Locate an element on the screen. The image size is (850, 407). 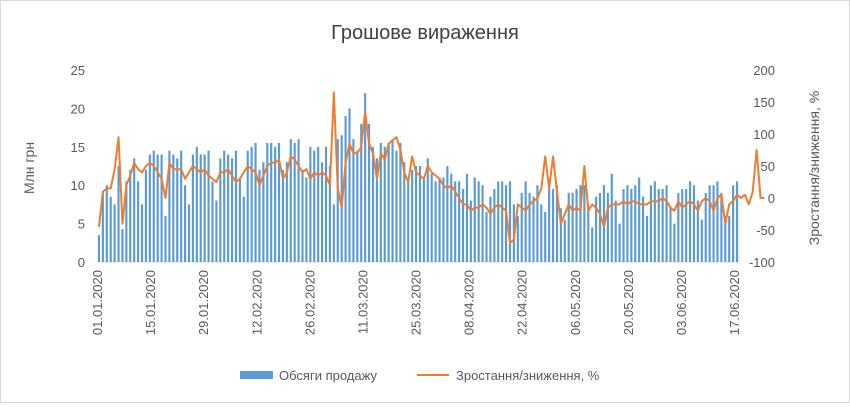
legend-bar-label: Обсяги продажу is located at coordinates (328, 375).